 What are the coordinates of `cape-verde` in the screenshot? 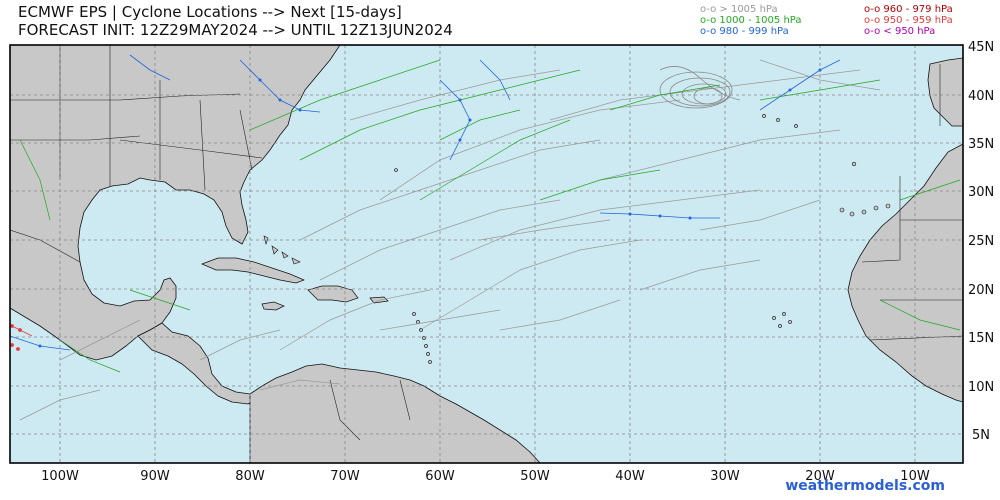 It's located at (782, 320).